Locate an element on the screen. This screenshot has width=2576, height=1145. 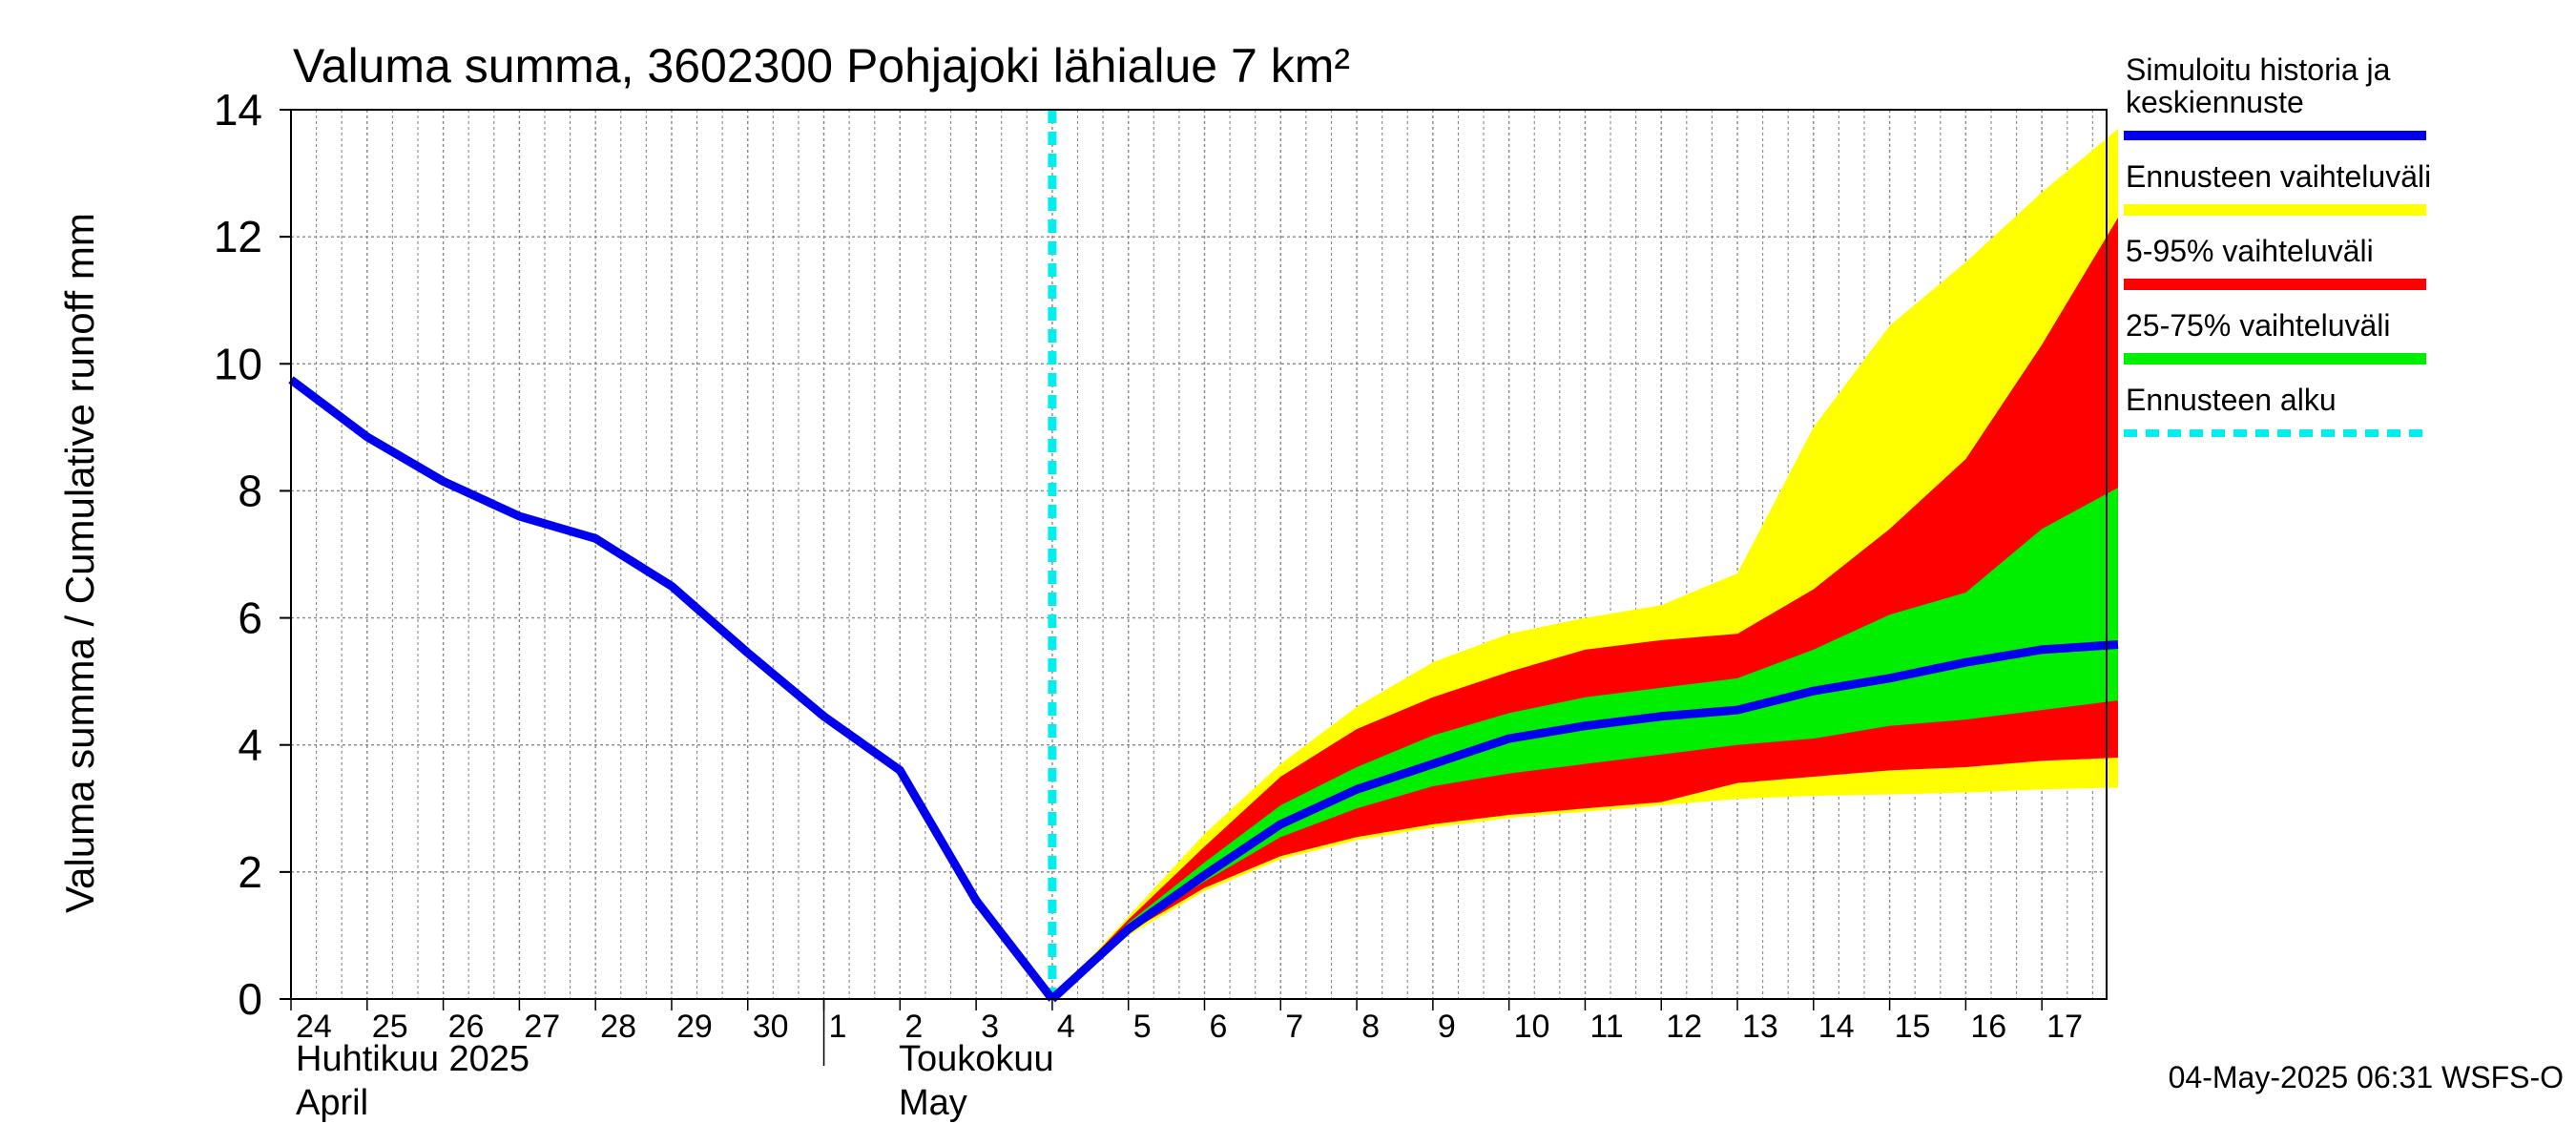
y-tick-label: 12 is located at coordinates (238, 237).